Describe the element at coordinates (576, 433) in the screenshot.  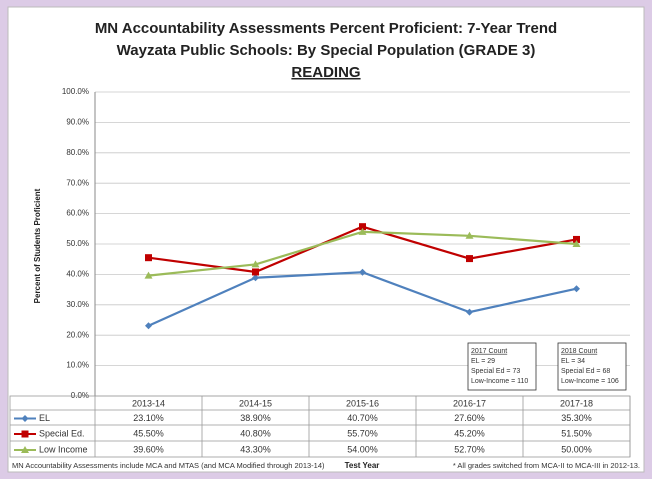
I see `data-label: 51.50%` at that location.